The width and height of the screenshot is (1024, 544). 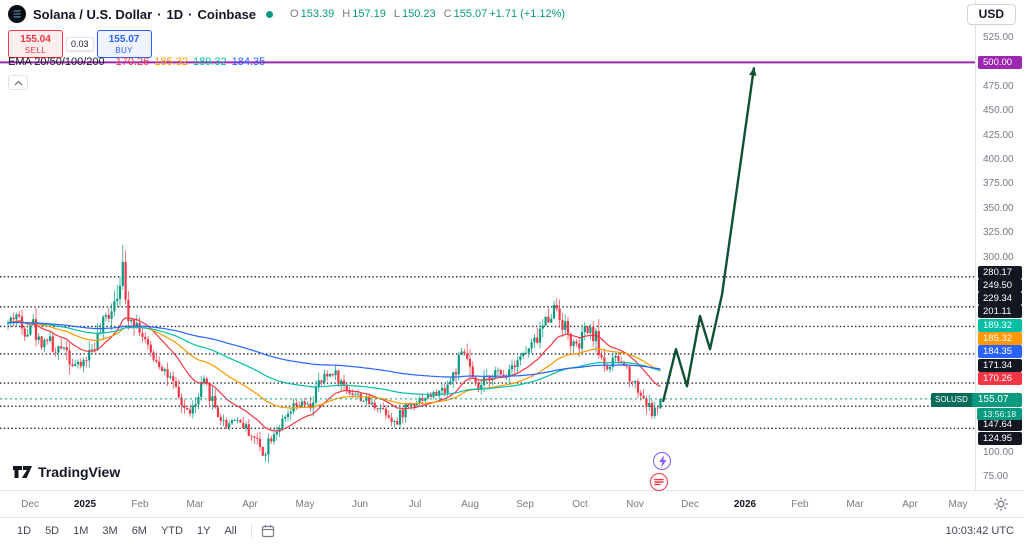 What do you see at coordinates (227, 14) in the screenshot?
I see `exchange-name: Coinbase` at bounding box center [227, 14].